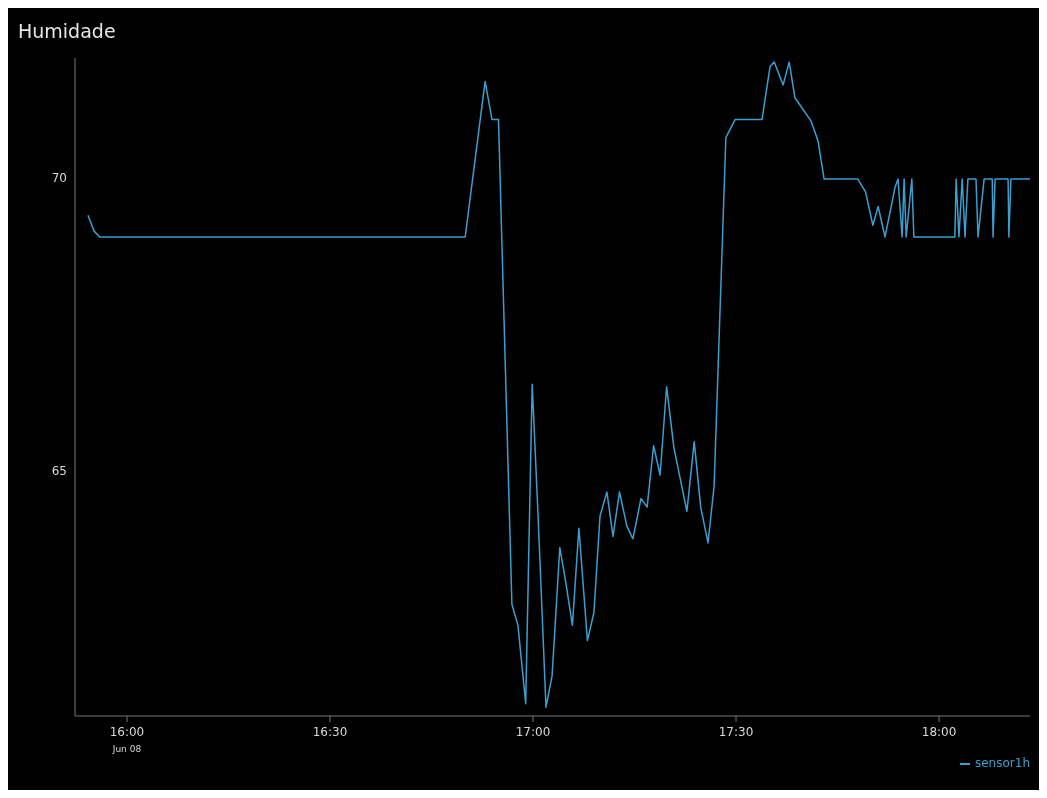 The image size is (1047, 798). Describe the element at coordinates (67, 31) in the screenshot. I see `chart-title: Humidade` at that location.